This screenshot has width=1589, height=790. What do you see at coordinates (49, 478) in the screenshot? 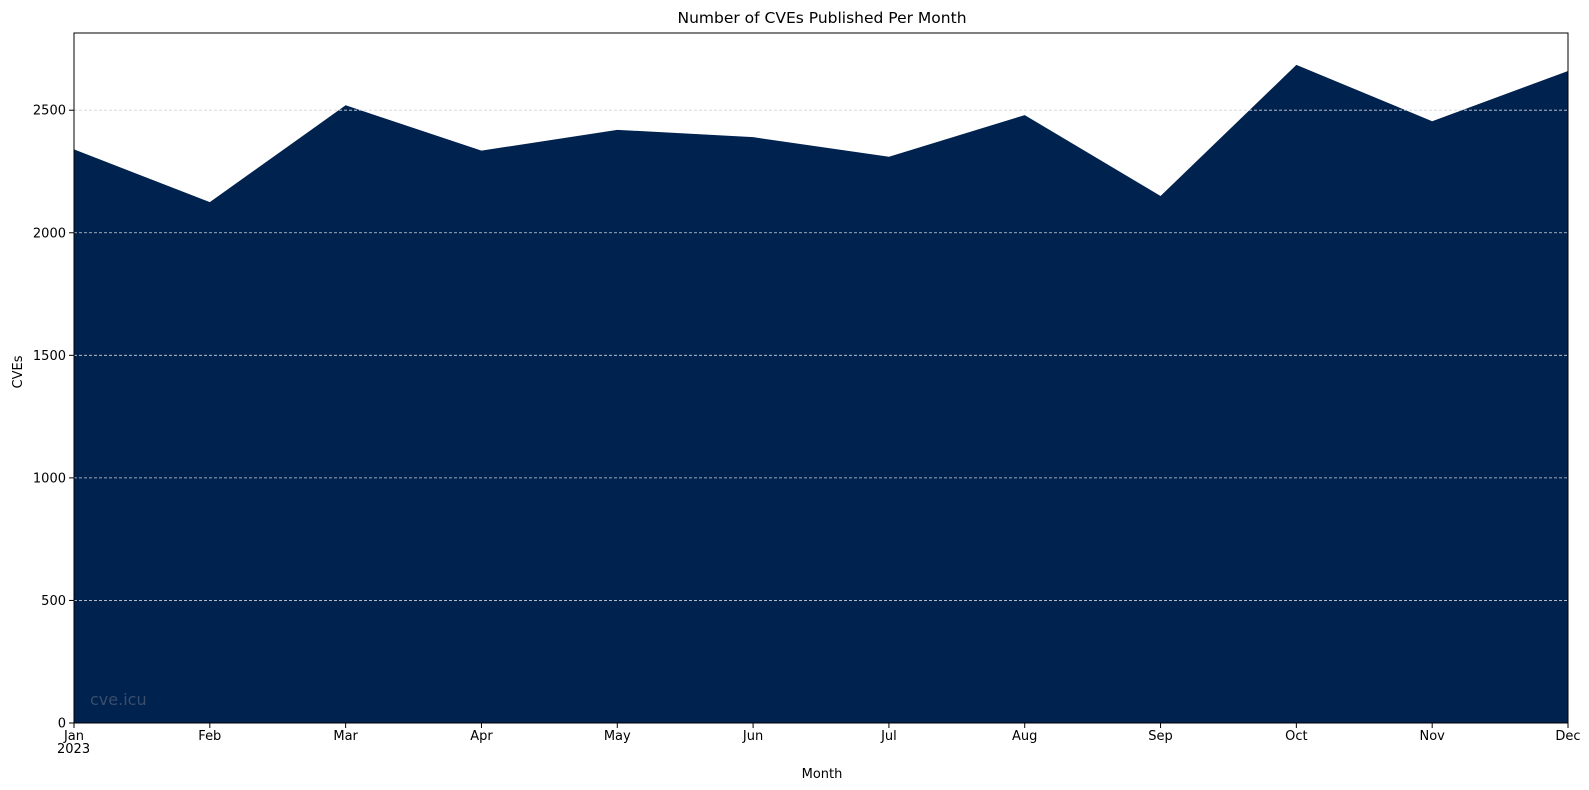
I see `y-tick-label: 1000` at bounding box center [49, 478].